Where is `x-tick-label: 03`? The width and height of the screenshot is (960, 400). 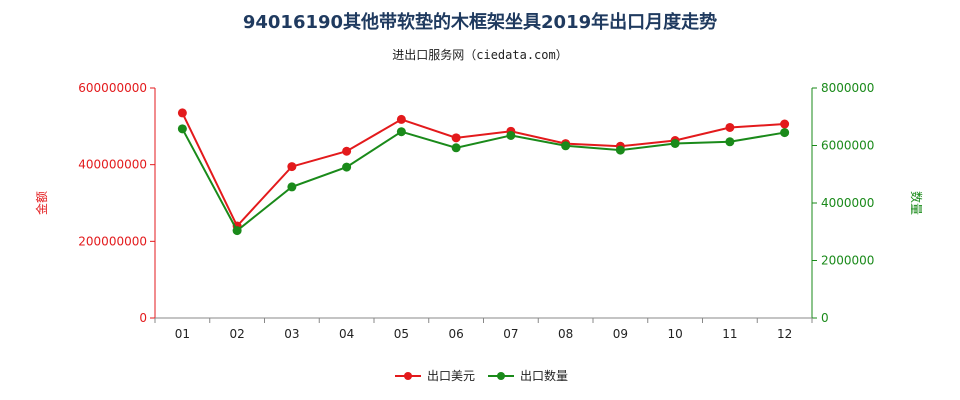 x-tick-label: 03 is located at coordinates (291, 334).